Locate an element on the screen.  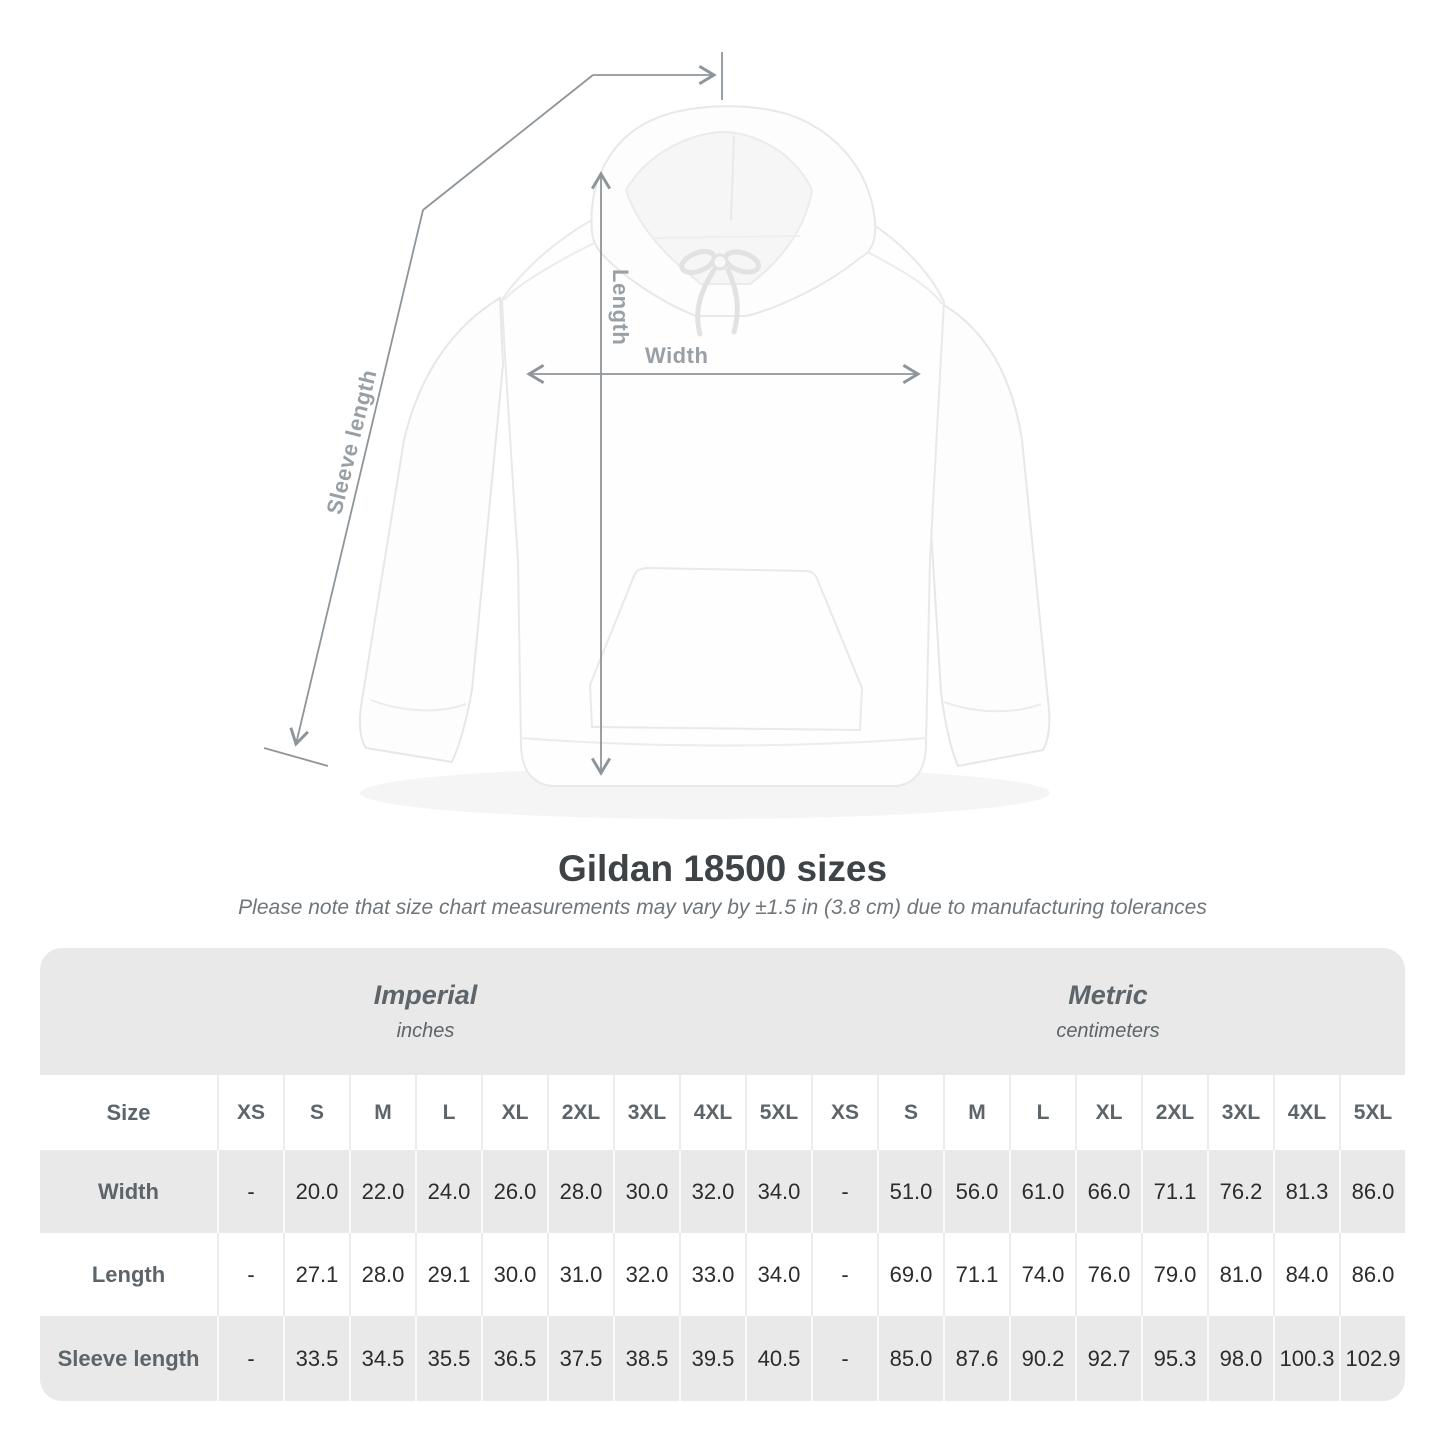
row-label: Width is located at coordinates (128, 1191).